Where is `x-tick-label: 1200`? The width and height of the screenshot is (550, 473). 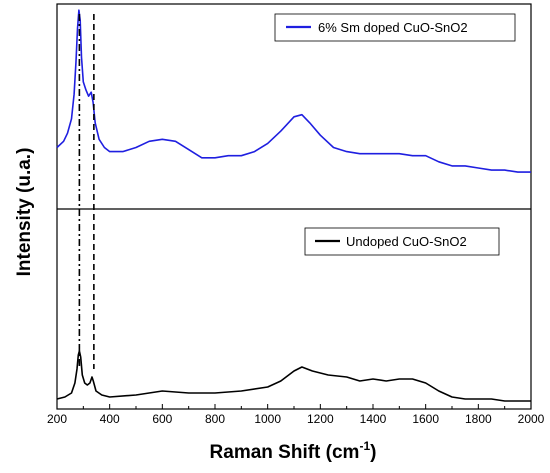
x-tick-label: 1200 is located at coordinates (320, 419).